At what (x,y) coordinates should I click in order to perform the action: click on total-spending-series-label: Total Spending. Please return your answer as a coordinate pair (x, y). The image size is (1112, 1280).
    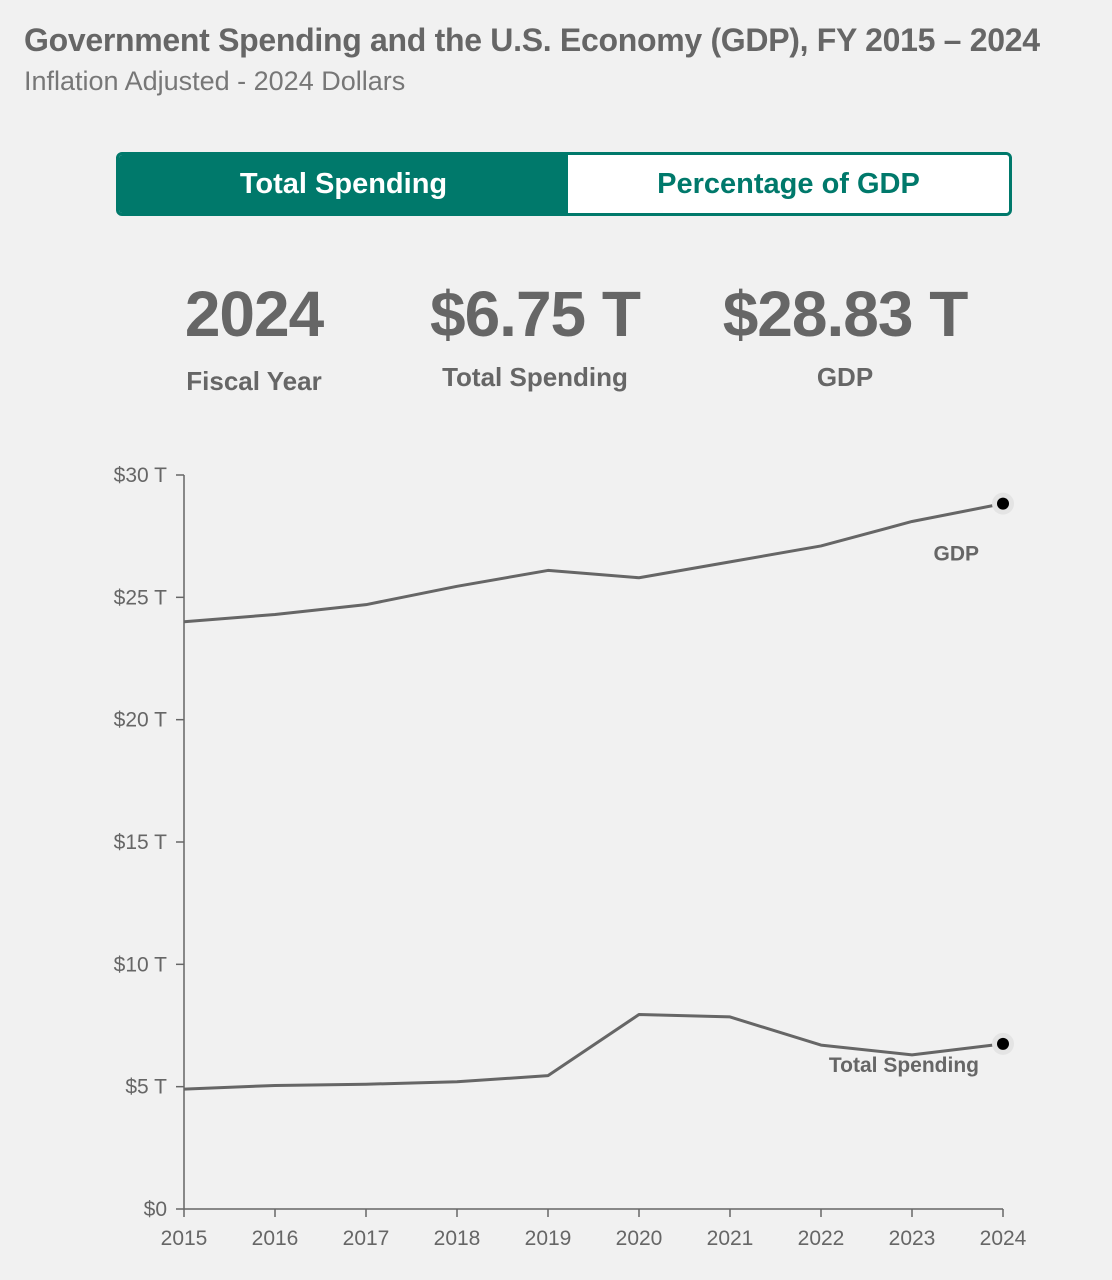
    Looking at the image, I should click on (904, 1065).